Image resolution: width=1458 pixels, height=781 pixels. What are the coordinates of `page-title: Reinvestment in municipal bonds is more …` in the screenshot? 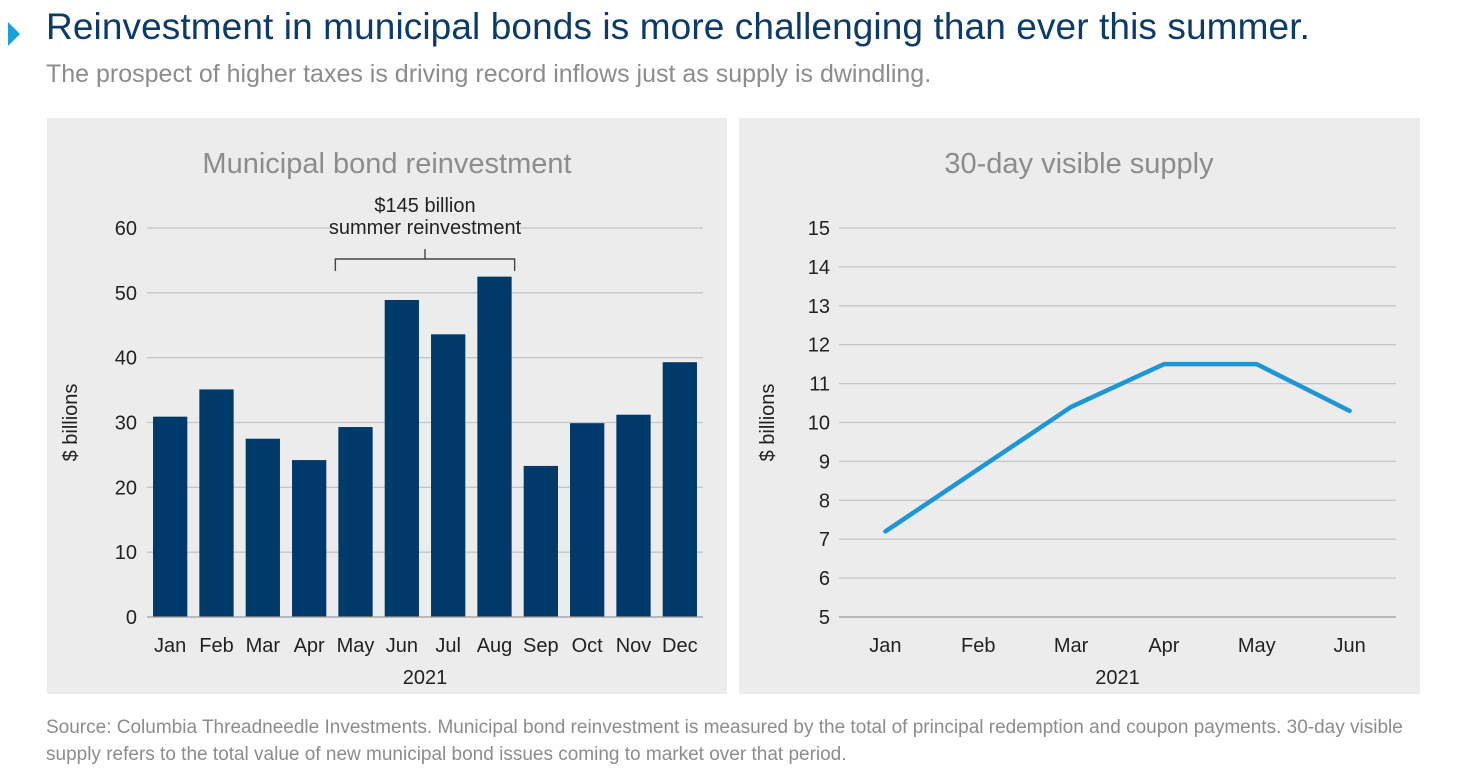 It's located at (678, 26).